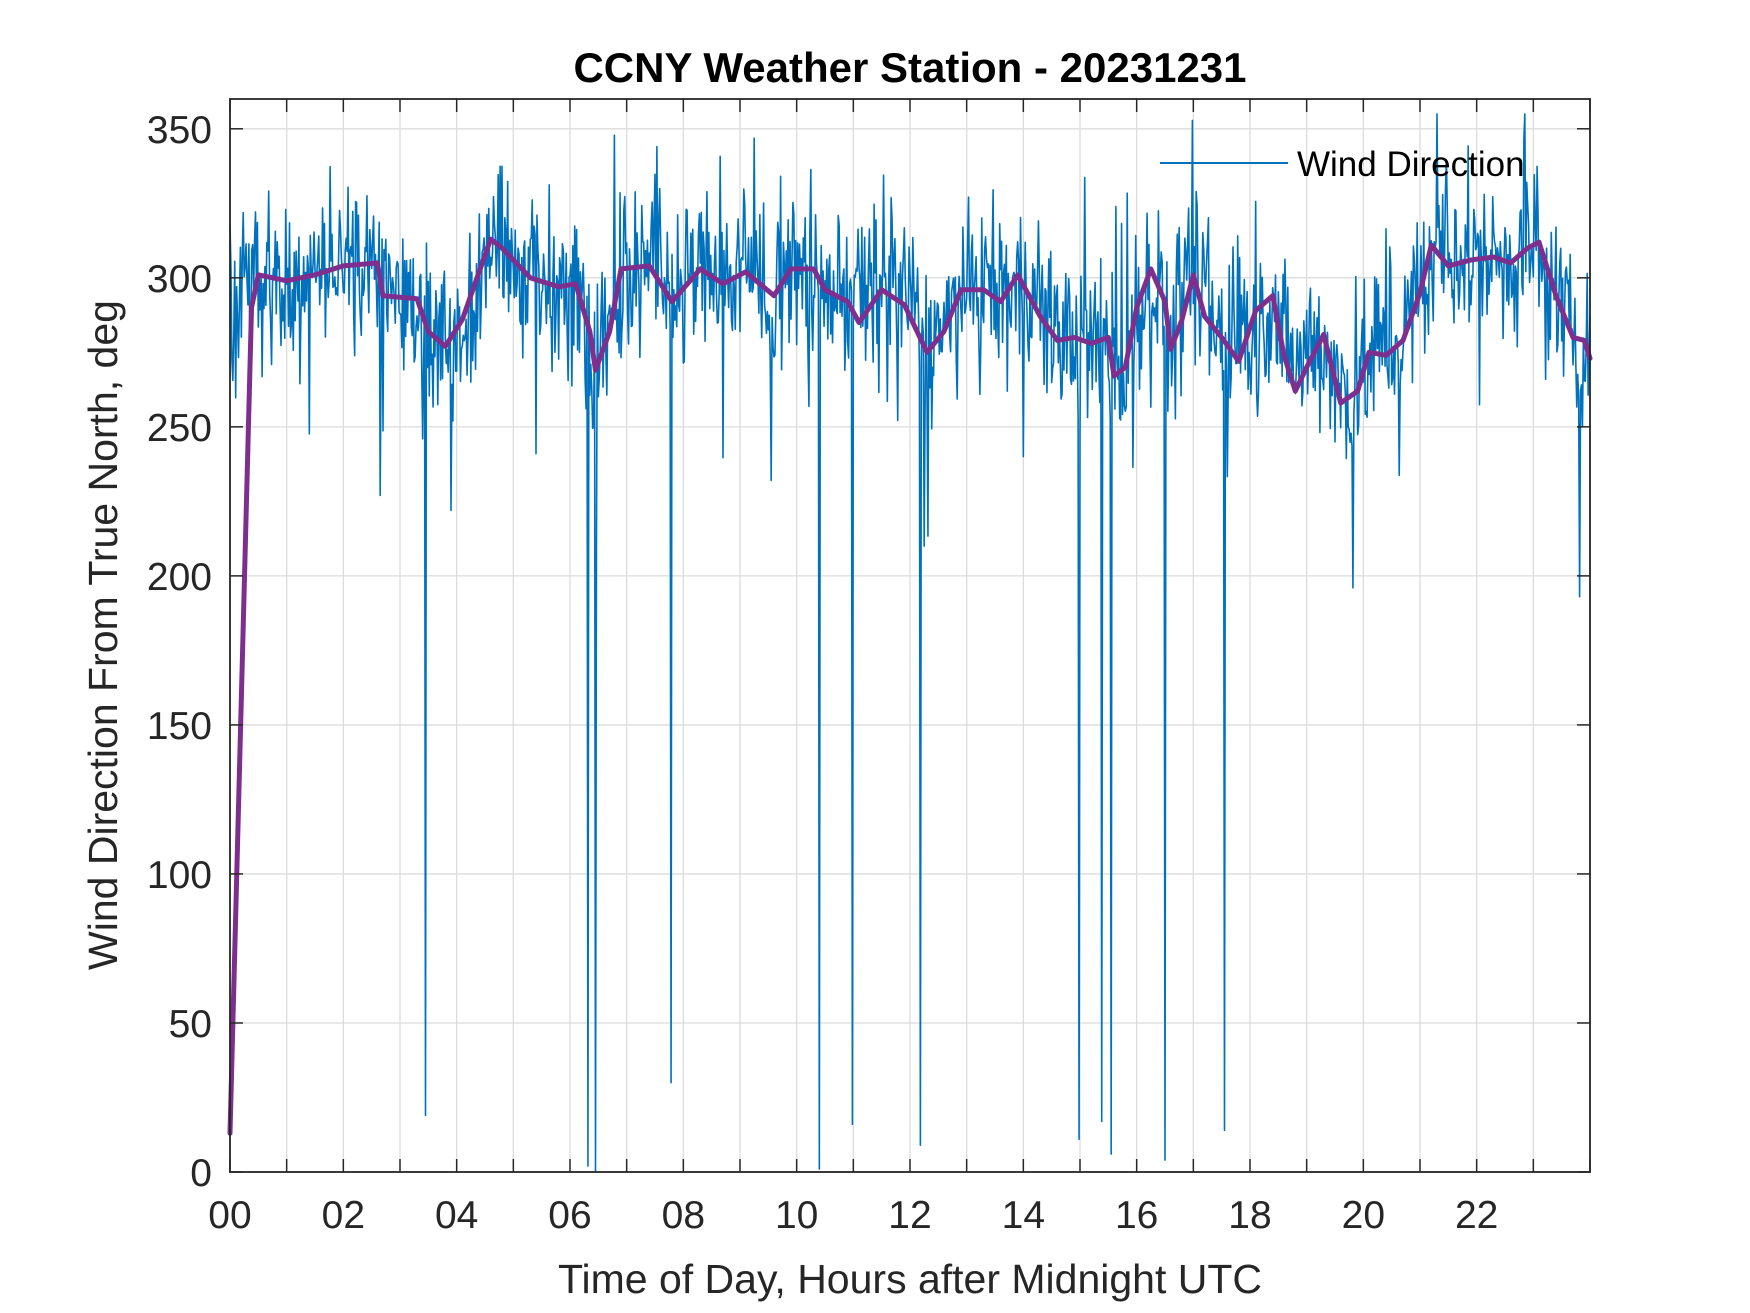 This screenshot has width=1750, height=1313. I want to click on x-tick-label: 18, so click(1249, 1215).